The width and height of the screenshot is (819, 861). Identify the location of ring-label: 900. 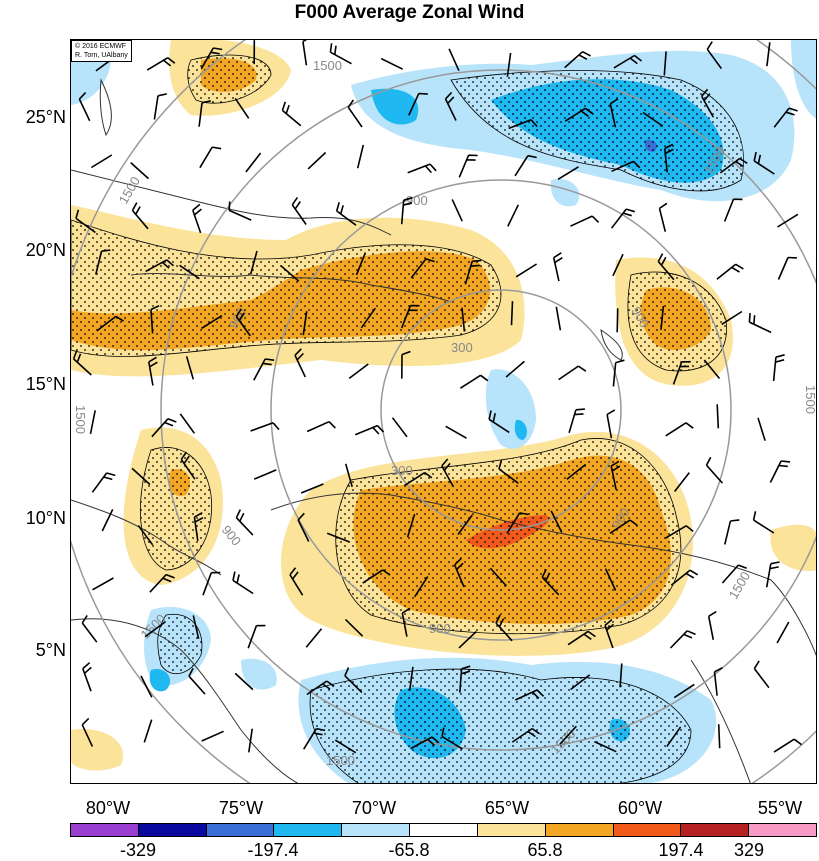
(231, 535).